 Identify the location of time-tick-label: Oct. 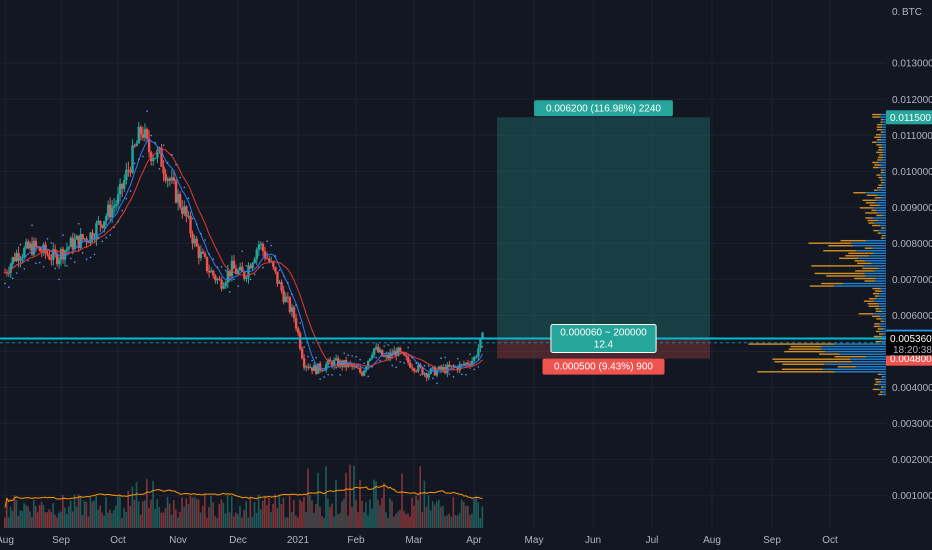
(830, 540).